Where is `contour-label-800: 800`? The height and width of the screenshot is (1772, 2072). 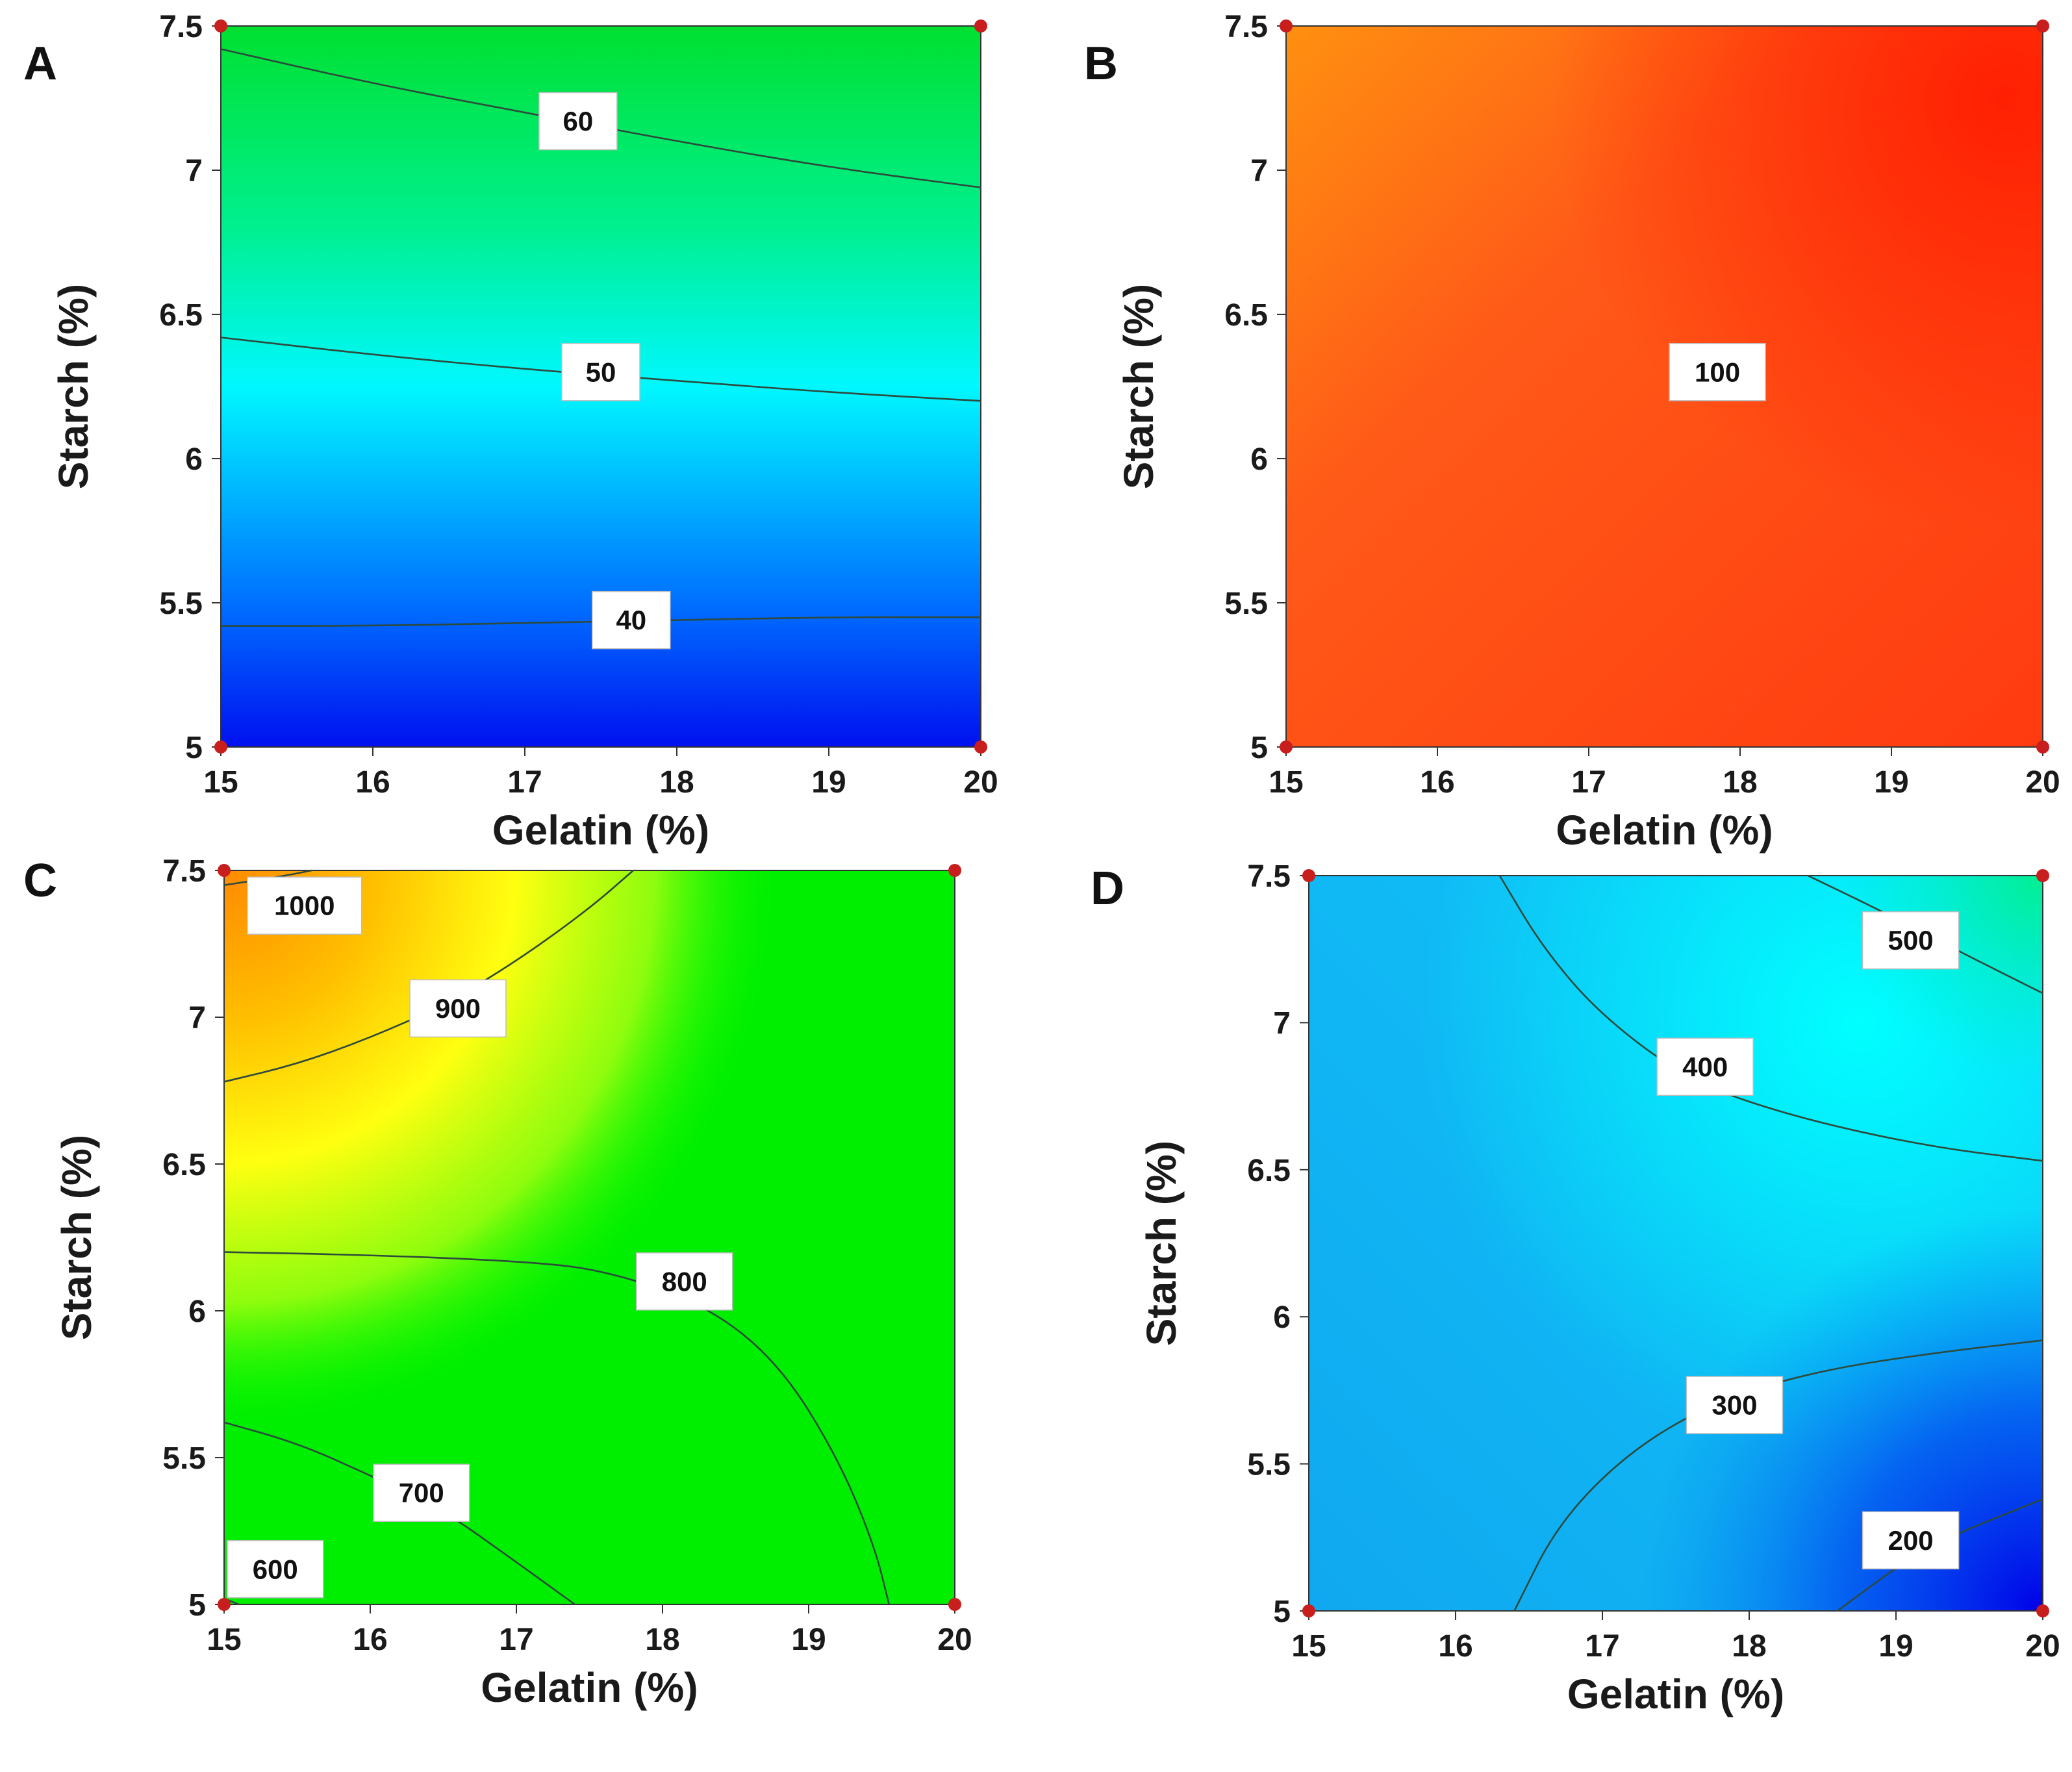 contour-label-800: 800 is located at coordinates (685, 1281).